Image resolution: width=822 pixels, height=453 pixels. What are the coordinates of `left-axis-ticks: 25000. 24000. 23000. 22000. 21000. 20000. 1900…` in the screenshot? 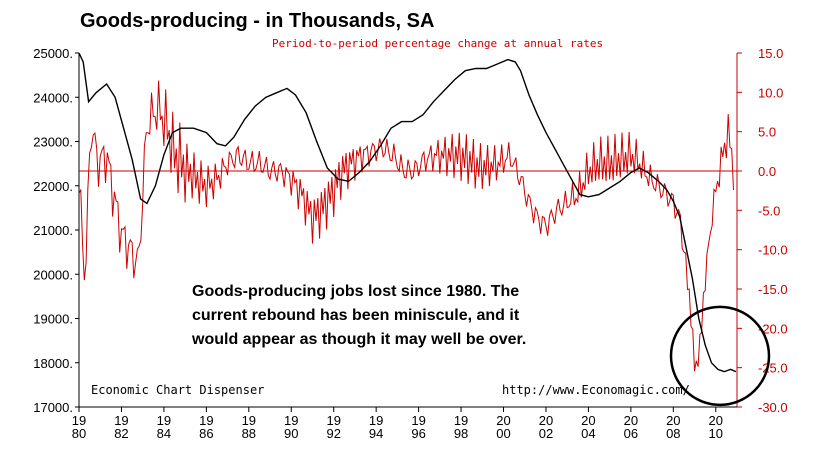 It's located at (56, 230).